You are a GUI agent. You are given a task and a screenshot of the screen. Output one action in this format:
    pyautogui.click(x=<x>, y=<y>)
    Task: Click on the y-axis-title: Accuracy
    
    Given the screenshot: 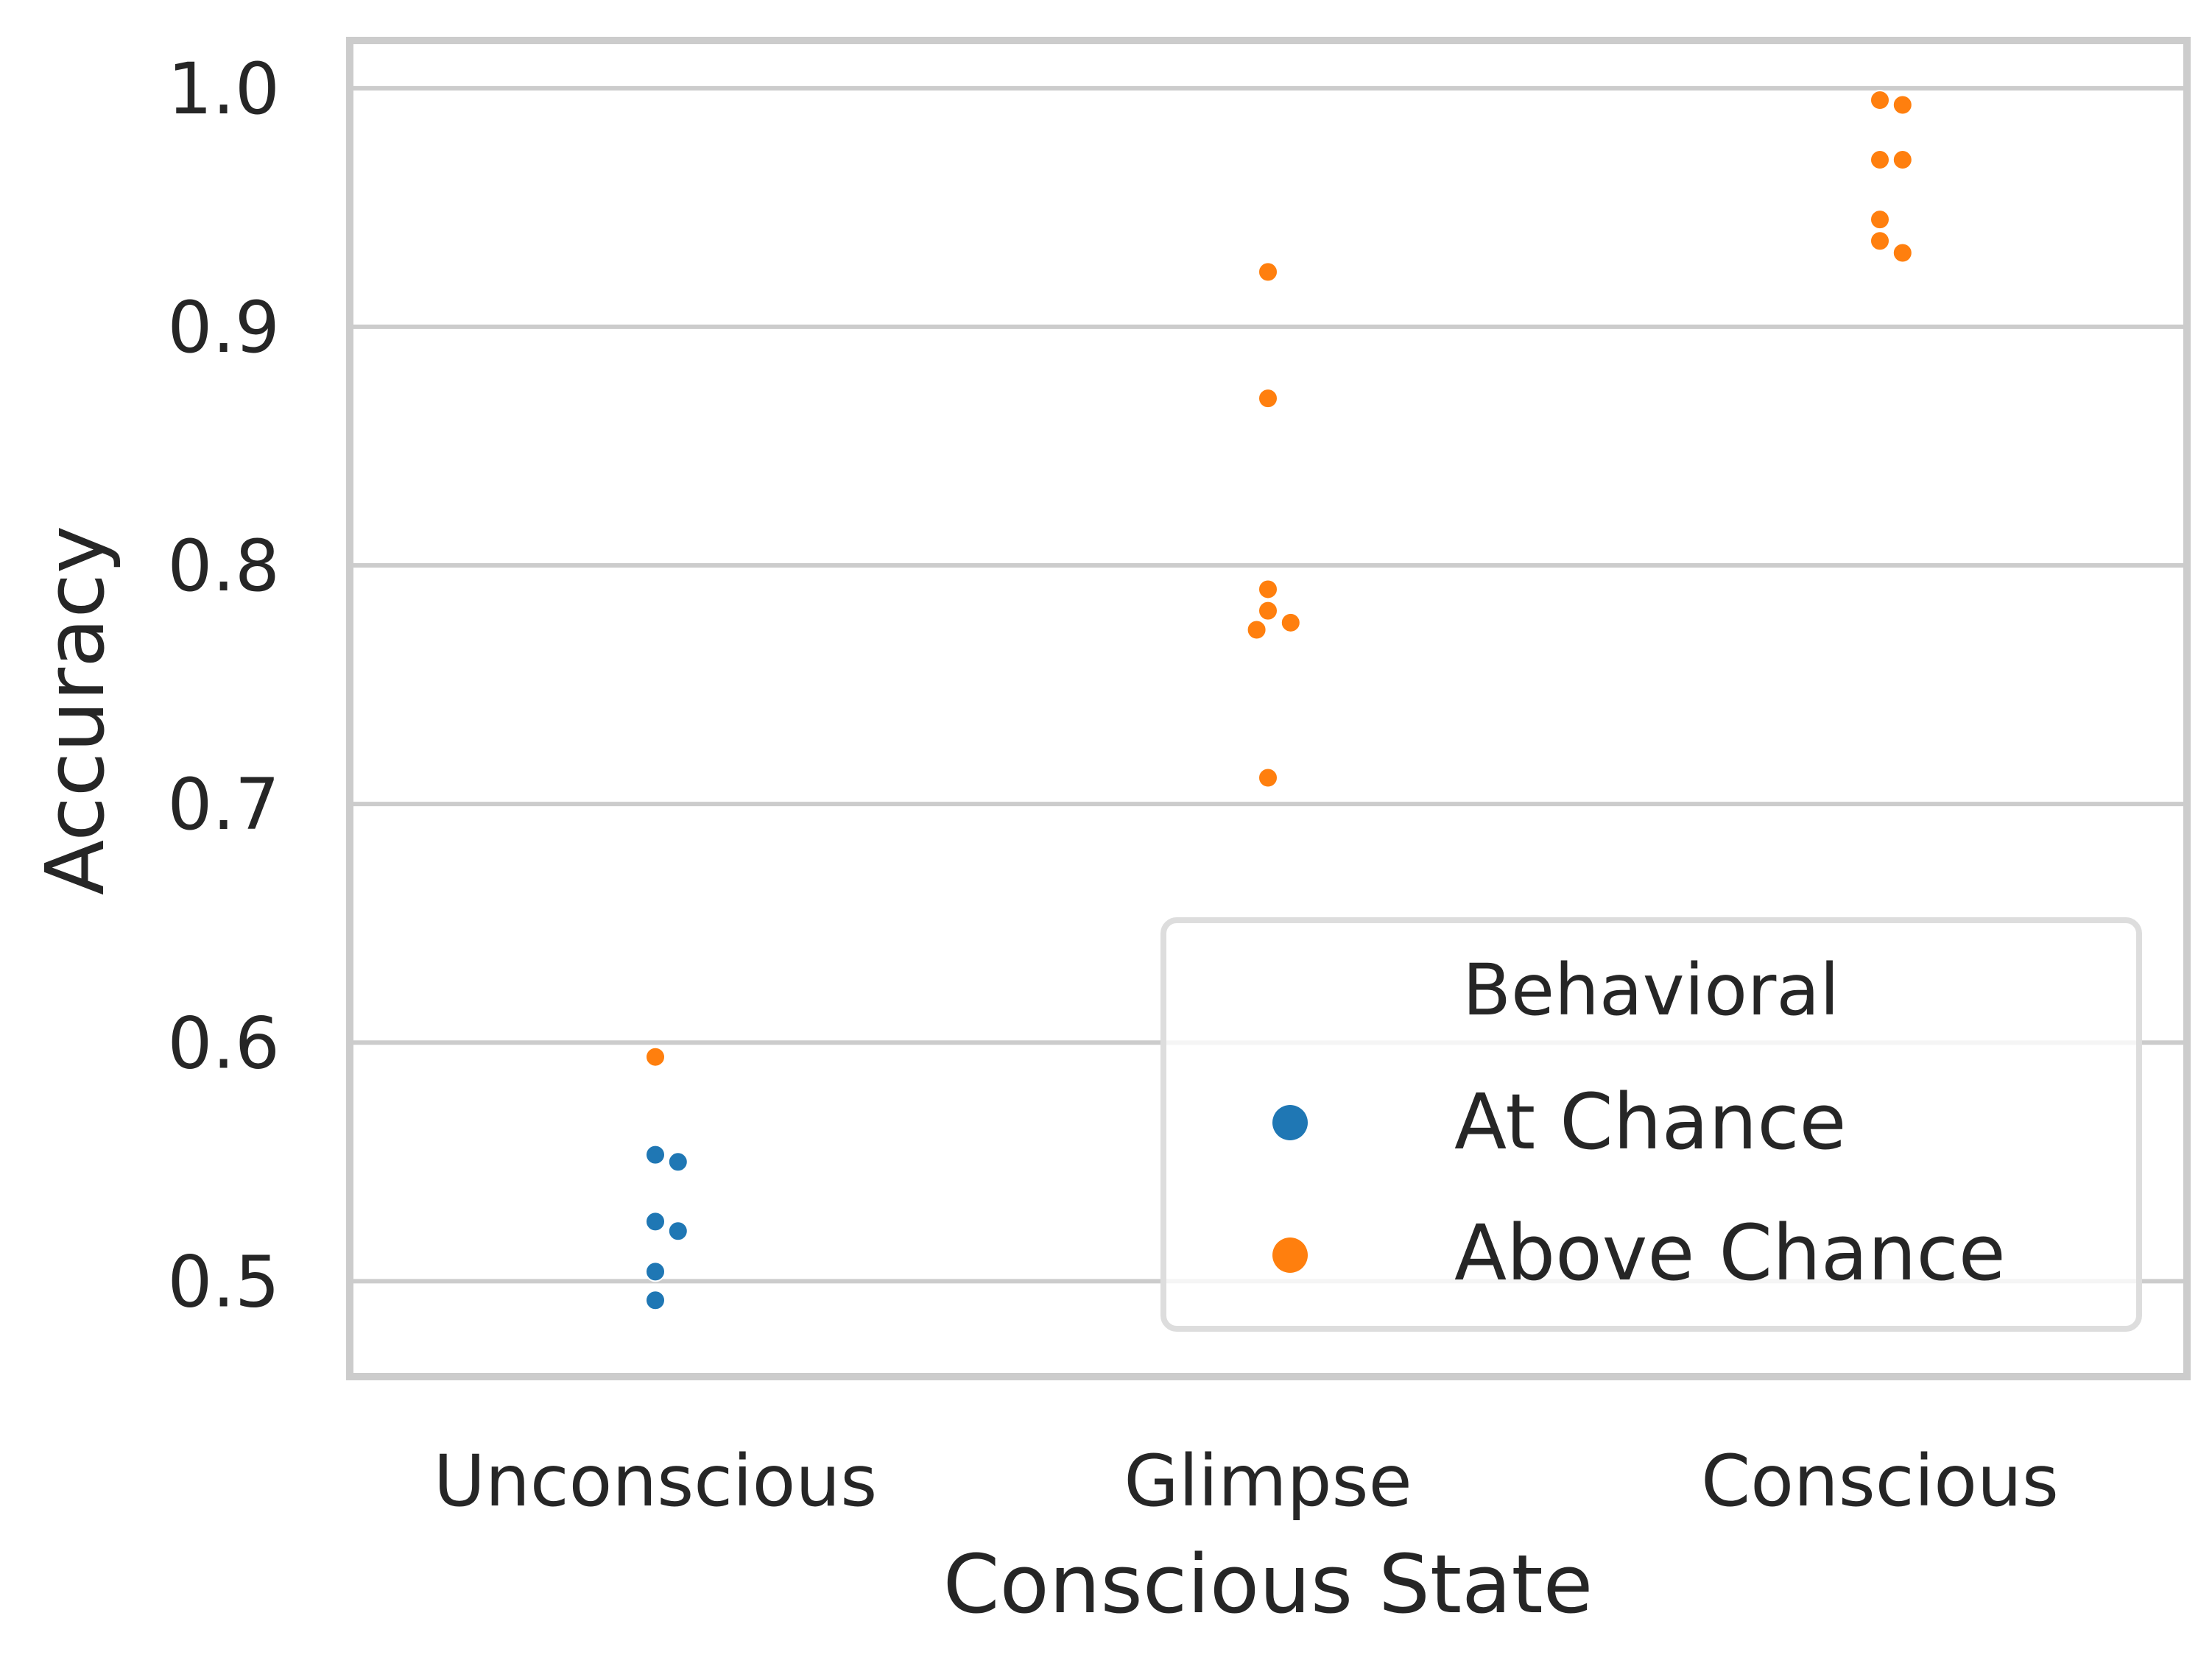 What is the action you would take?
    pyautogui.click(x=75, y=710)
    